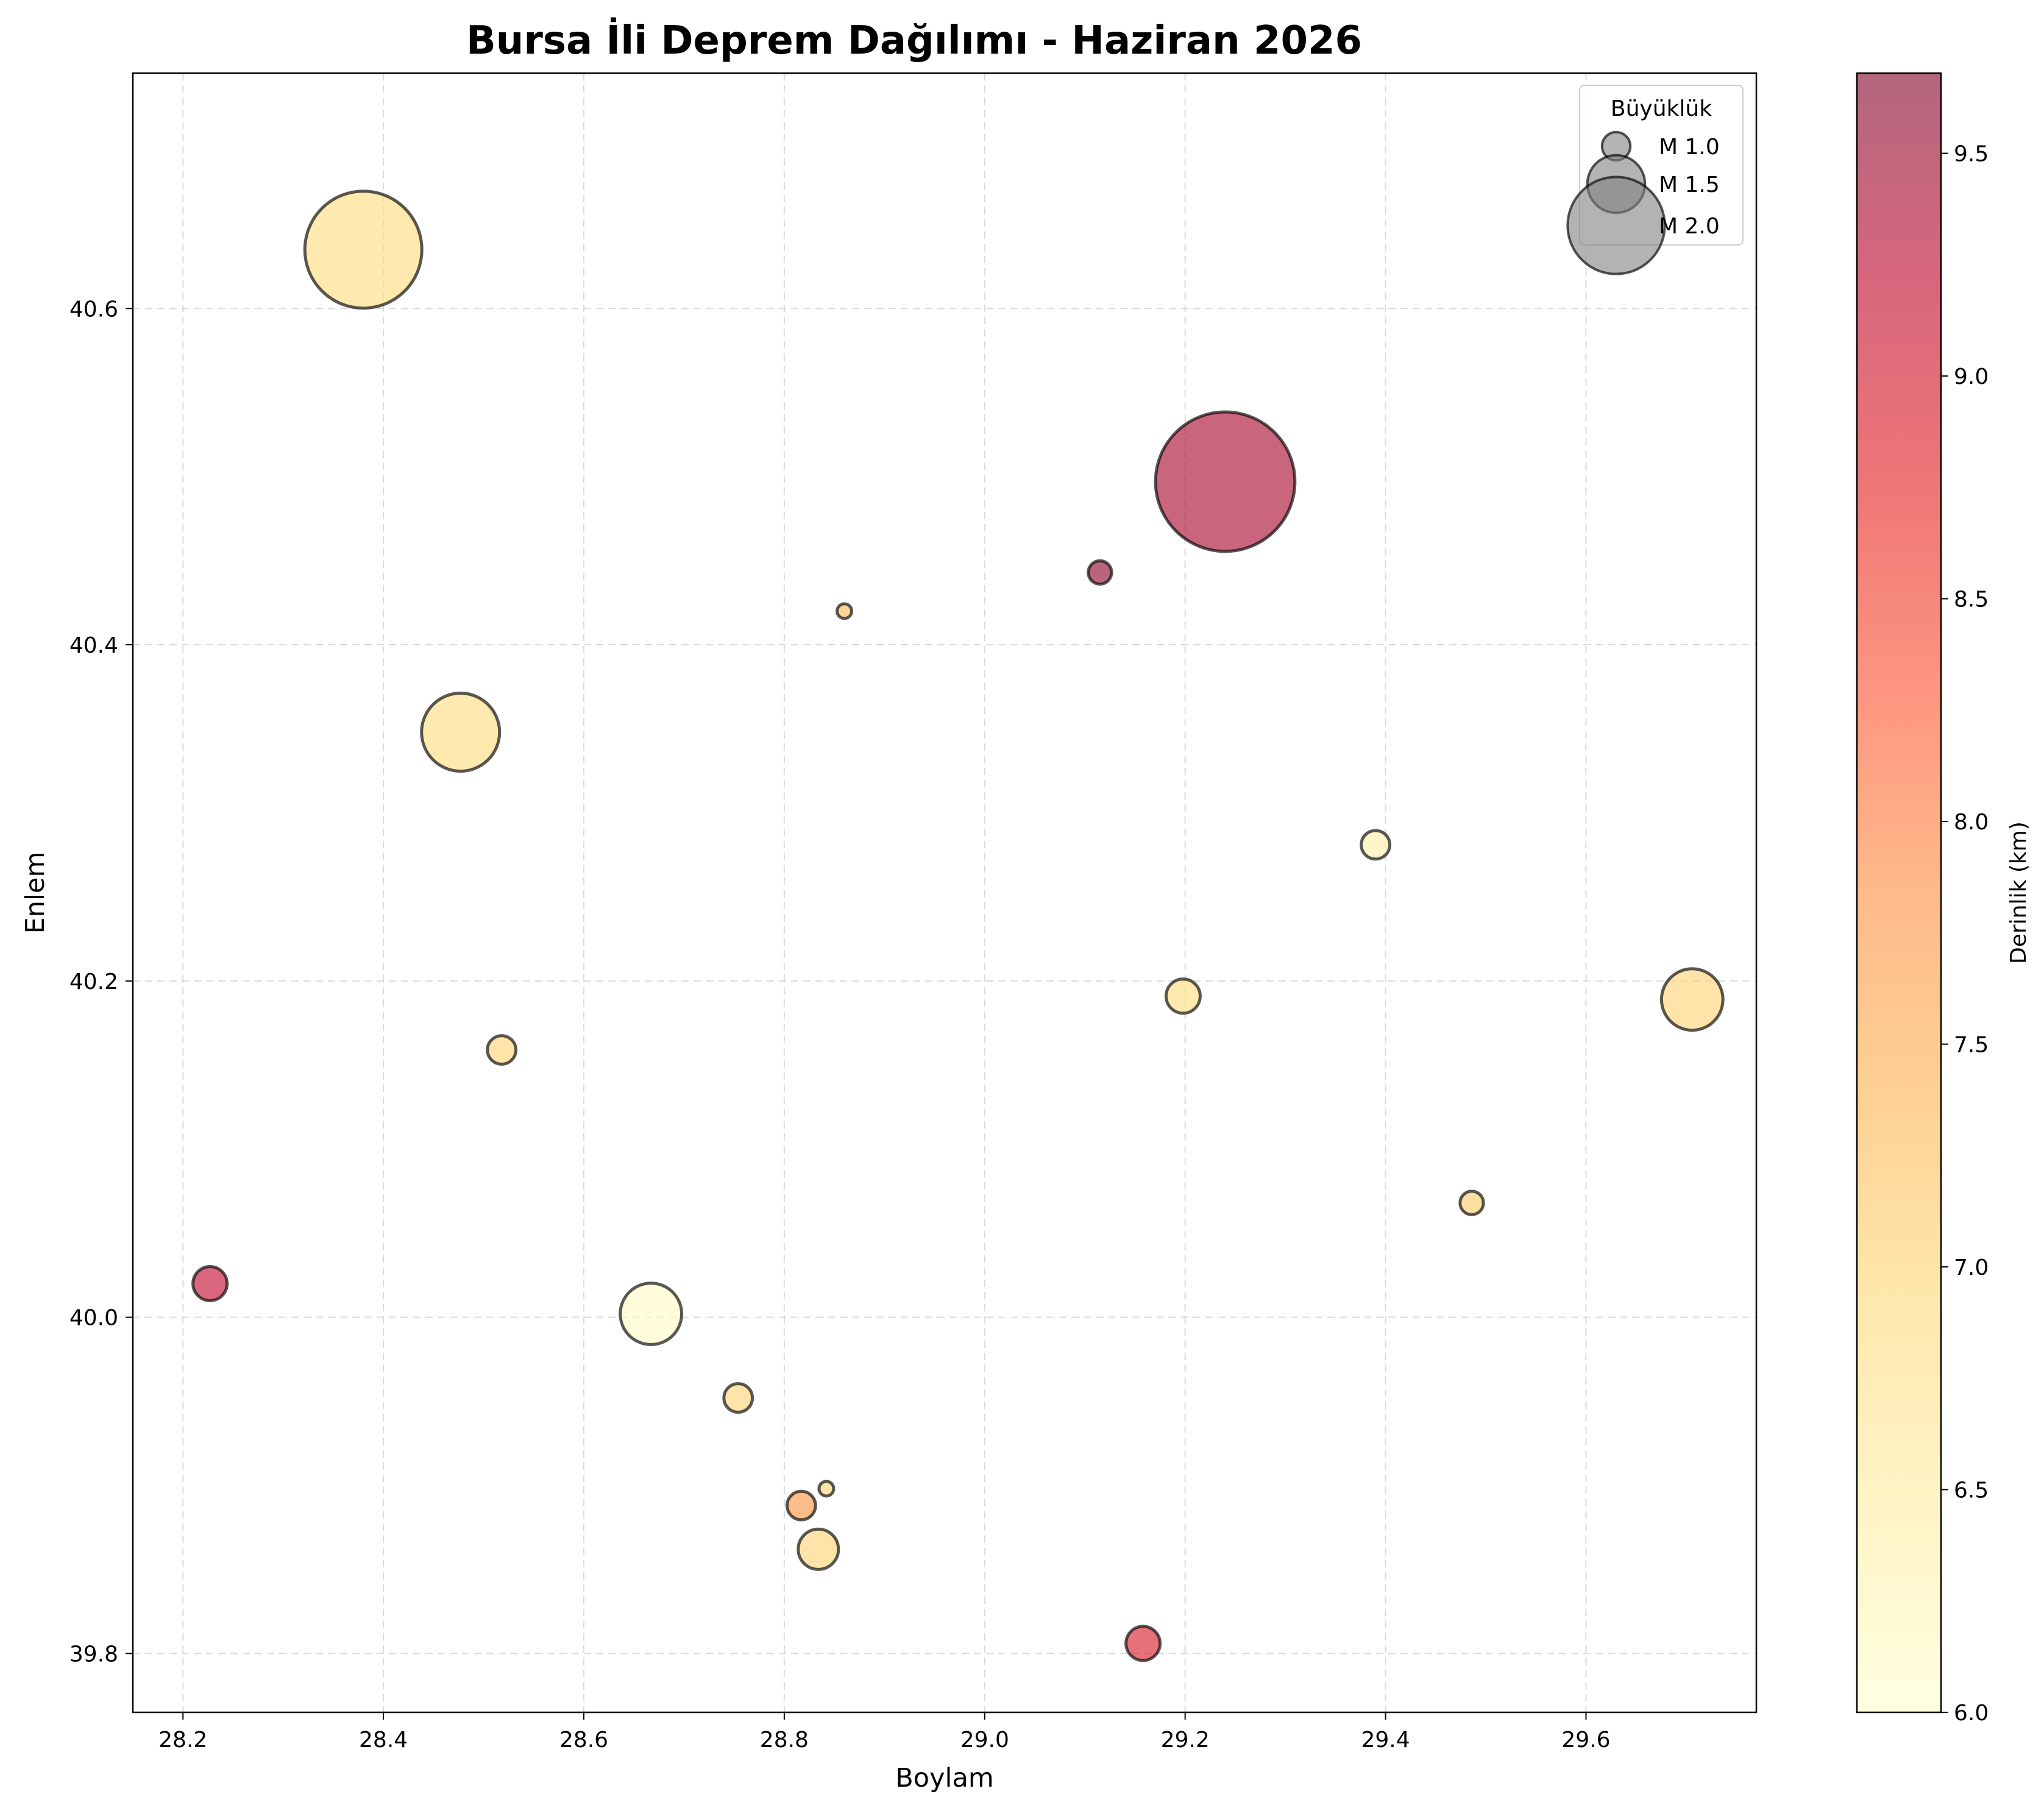  I want to click on y-tick-label: 40.4, so click(93, 645).